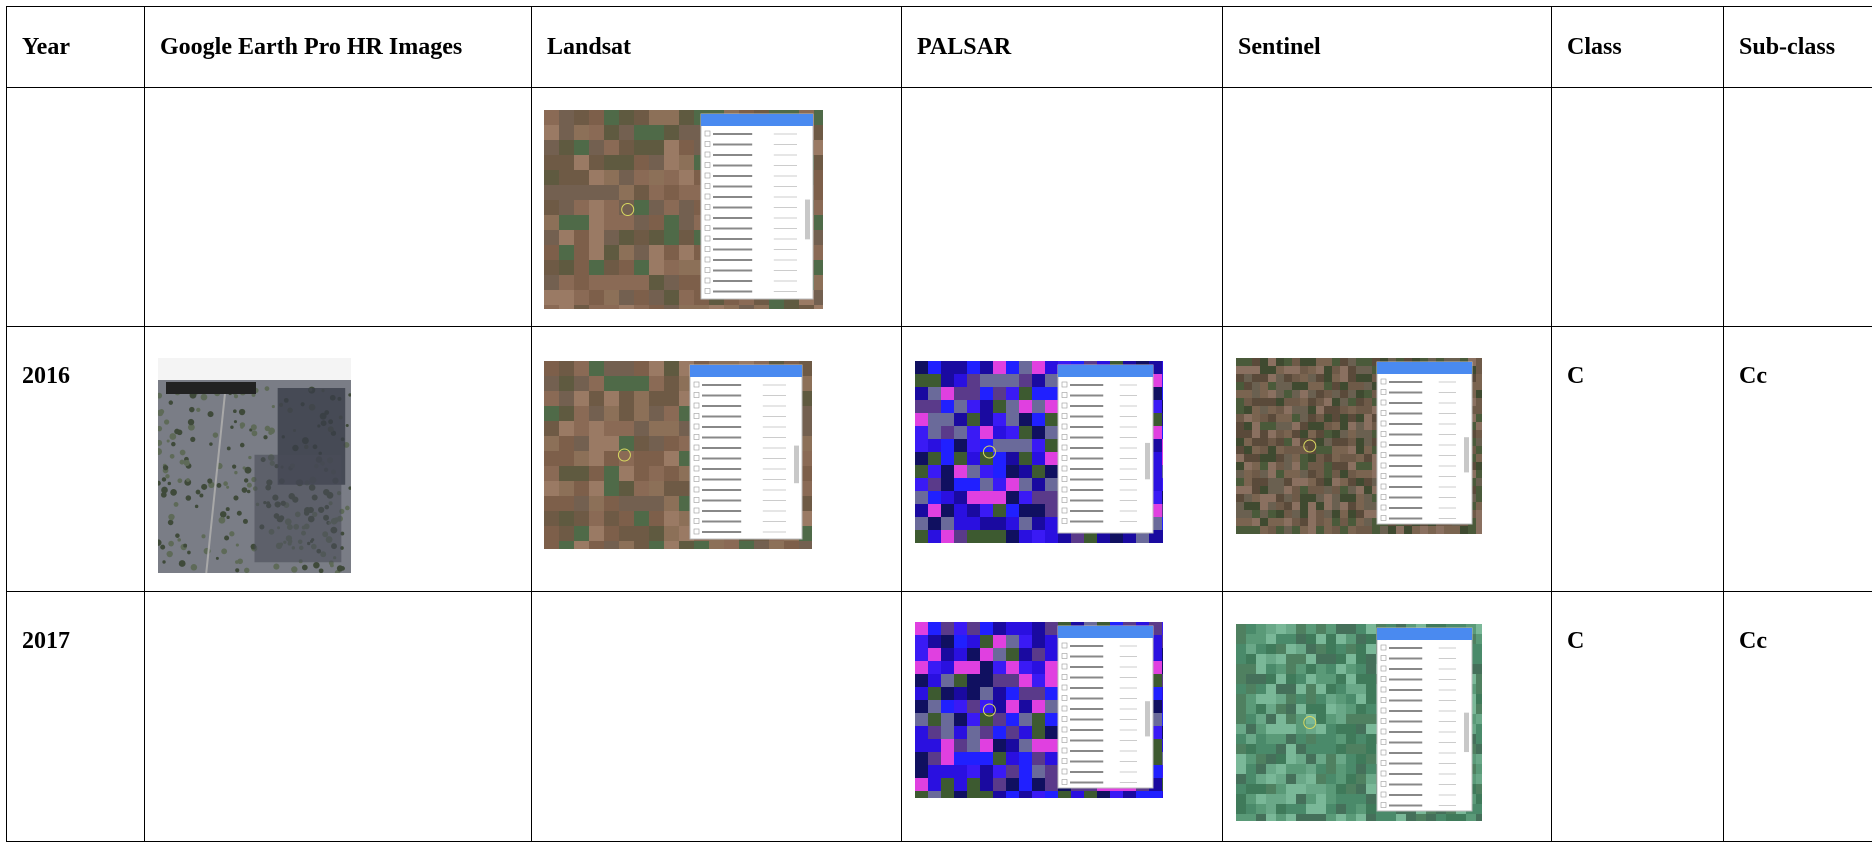  What do you see at coordinates (1387, 207) in the screenshot?
I see `cell` at bounding box center [1387, 207].